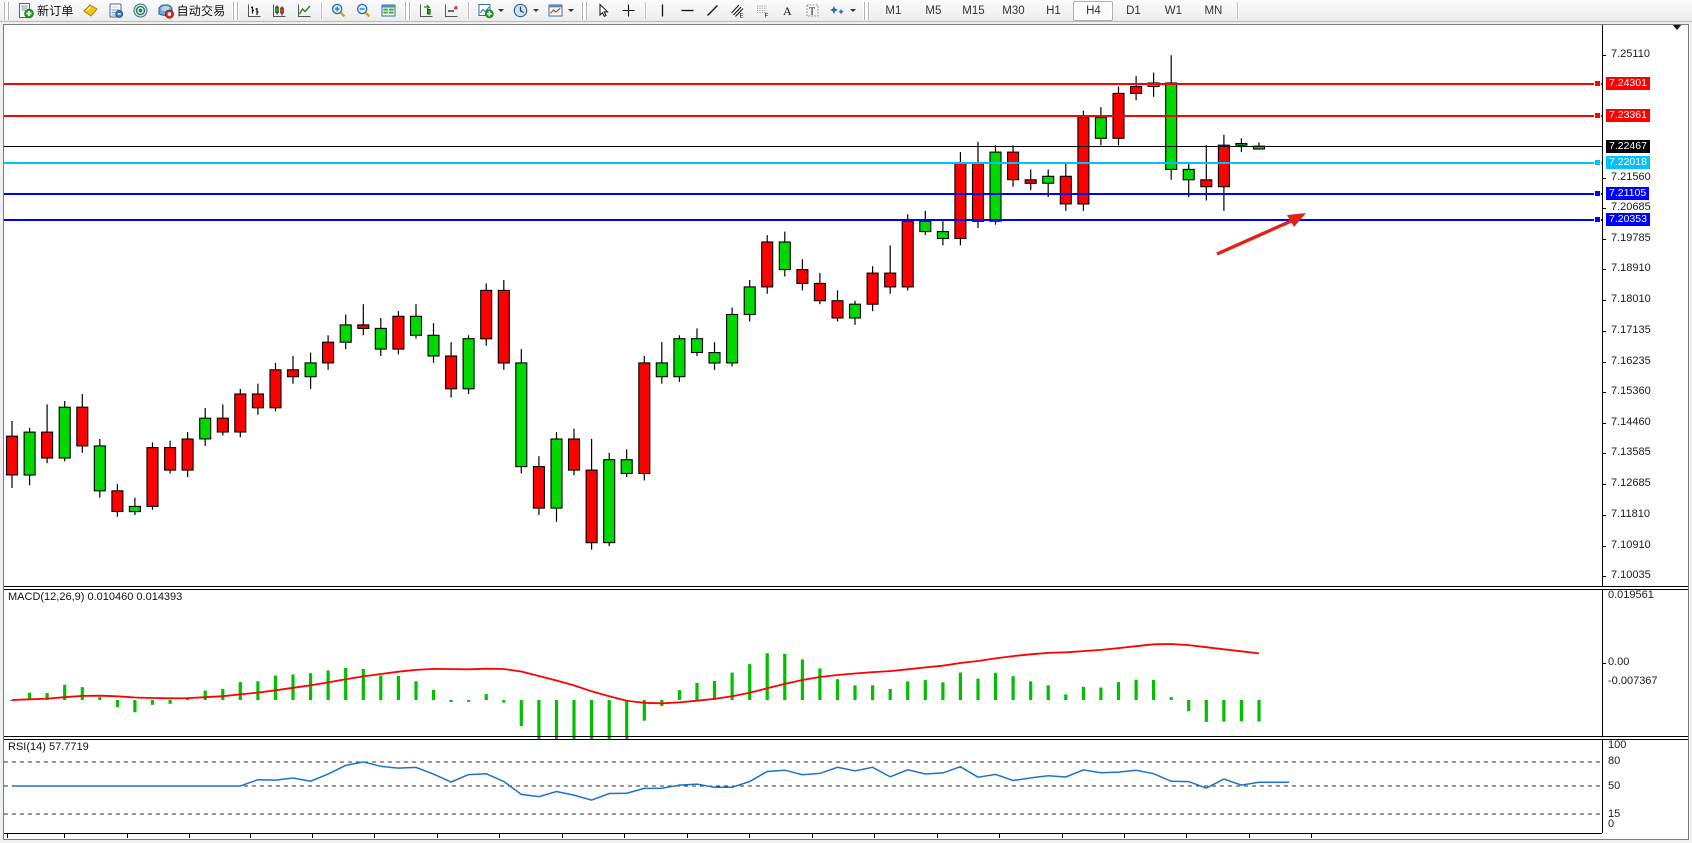  What do you see at coordinates (472, 839) in the screenshot?
I see `time-tick-label: 14 Jun 04:00` at bounding box center [472, 839].